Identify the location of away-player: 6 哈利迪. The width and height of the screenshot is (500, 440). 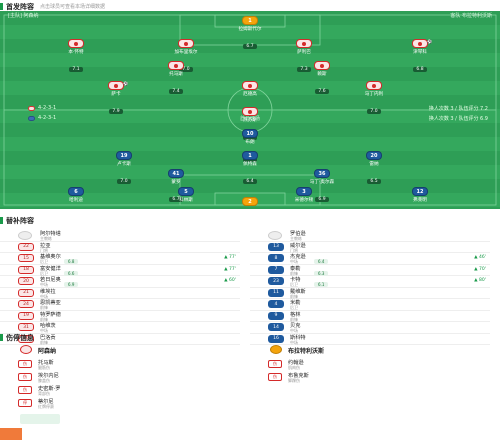
(76, 195).